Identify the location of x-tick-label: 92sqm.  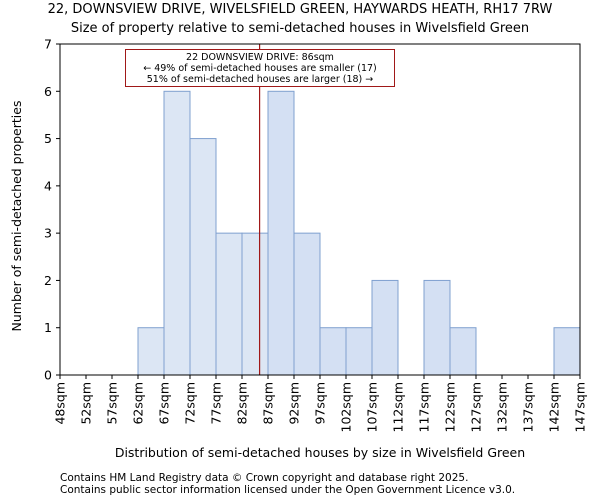
(294, 403).